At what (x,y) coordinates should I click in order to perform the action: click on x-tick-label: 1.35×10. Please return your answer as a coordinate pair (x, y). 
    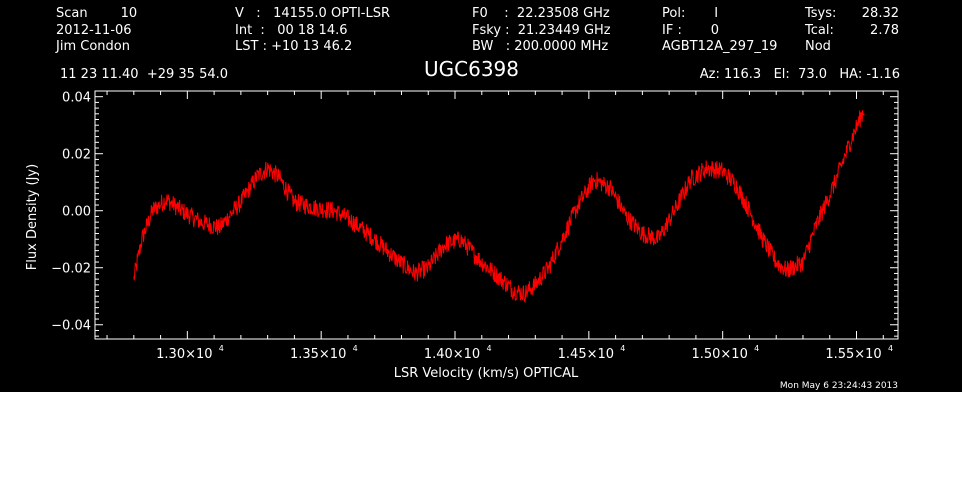
    Looking at the image, I should click on (318, 354).